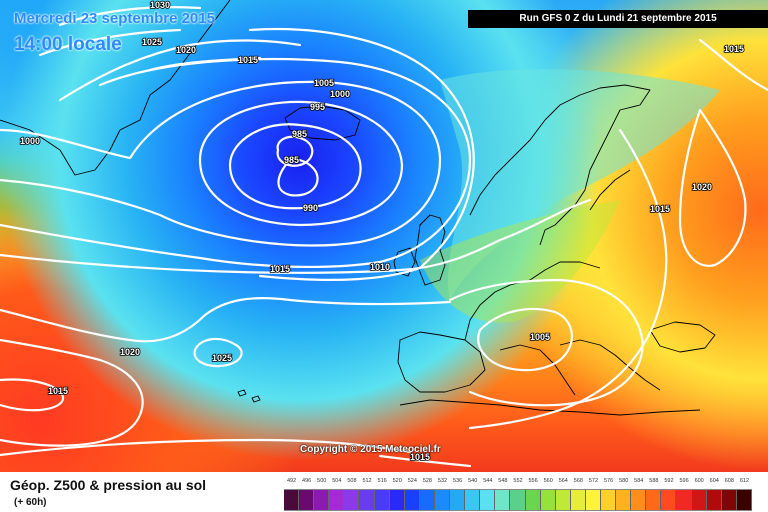 The width and height of the screenshot is (768, 512). What do you see at coordinates (488, 481) in the screenshot?
I see `legend-tick-label: 544` at bounding box center [488, 481].